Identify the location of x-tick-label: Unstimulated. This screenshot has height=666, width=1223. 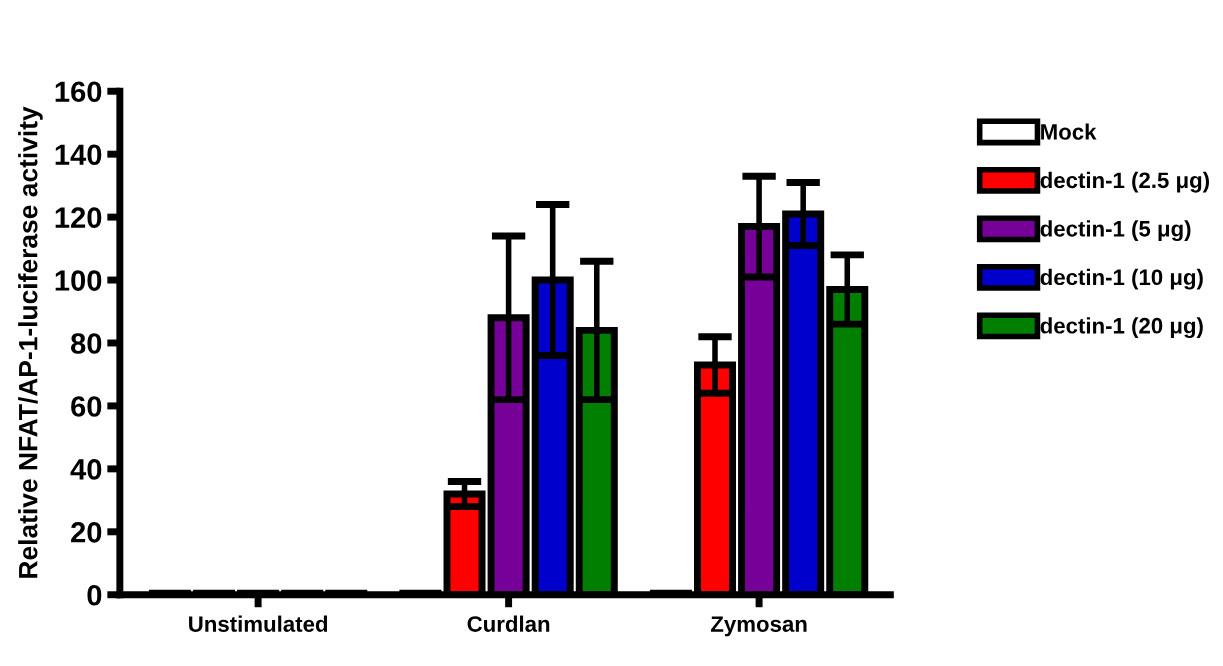
(258, 623).